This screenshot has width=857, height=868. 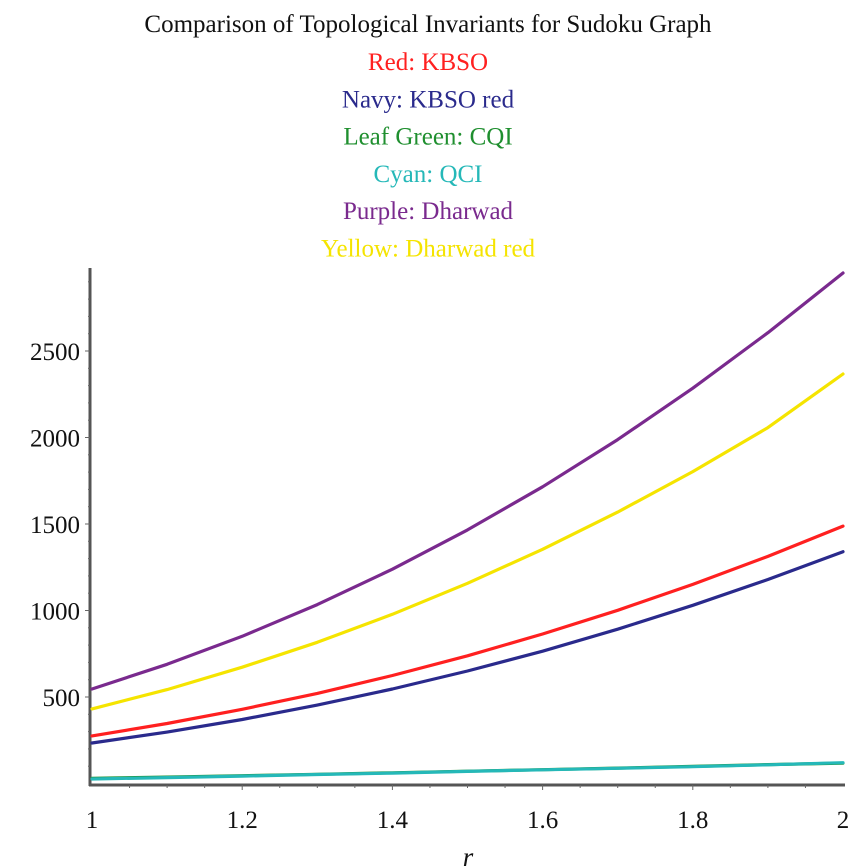 What do you see at coordinates (62, 698) in the screenshot?
I see `y-tick-label: 500` at bounding box center [62, 698].